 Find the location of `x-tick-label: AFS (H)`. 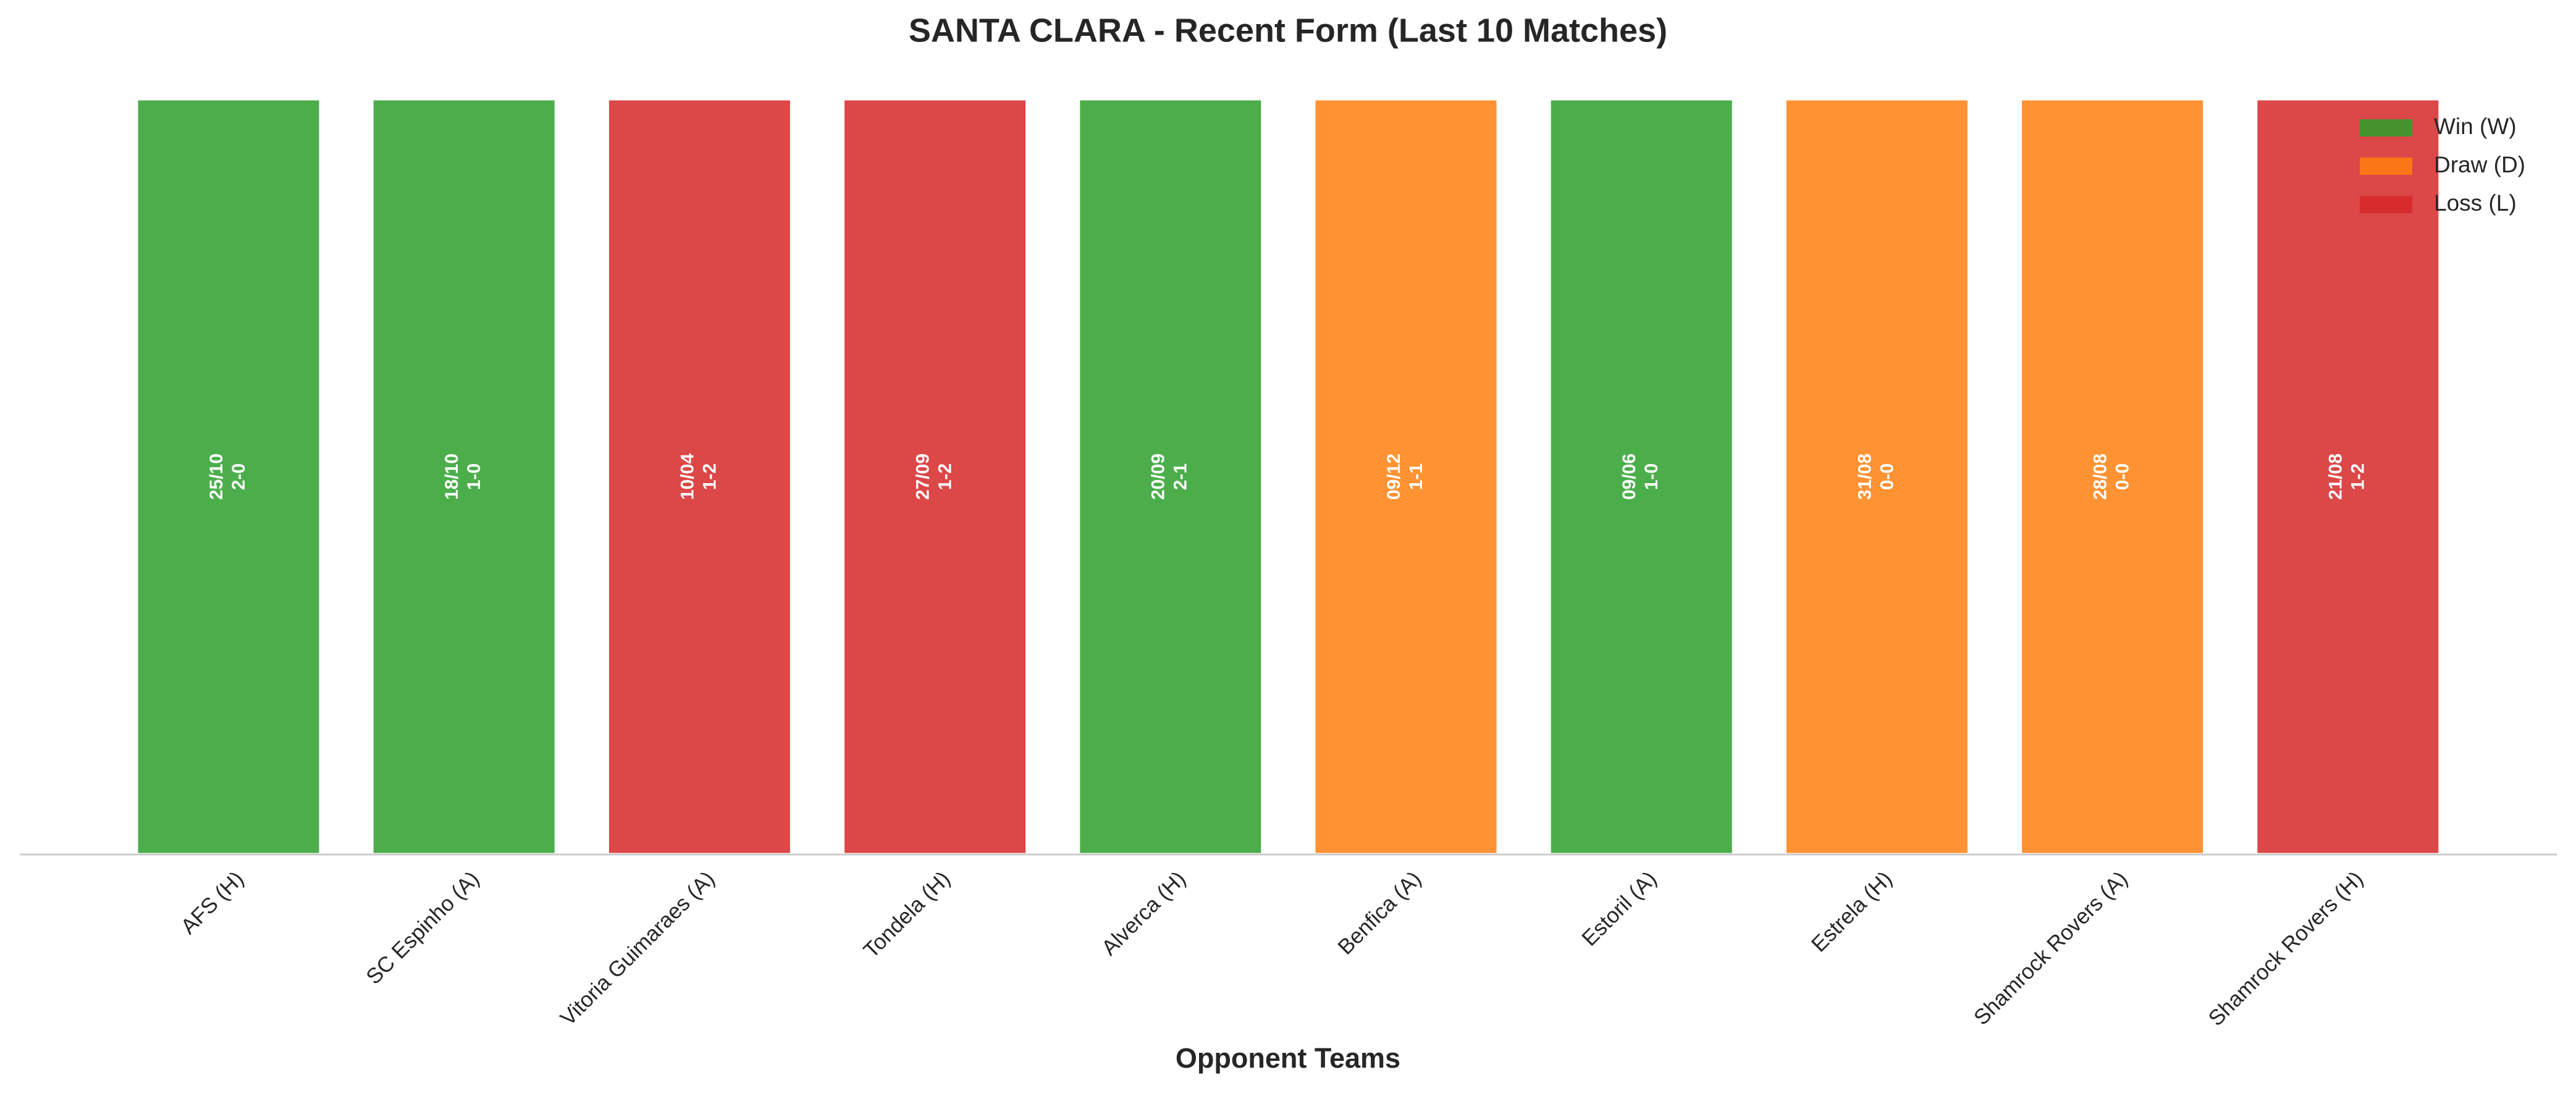

x-tick-label: AFS (H) is located at coordinates (212, 903).